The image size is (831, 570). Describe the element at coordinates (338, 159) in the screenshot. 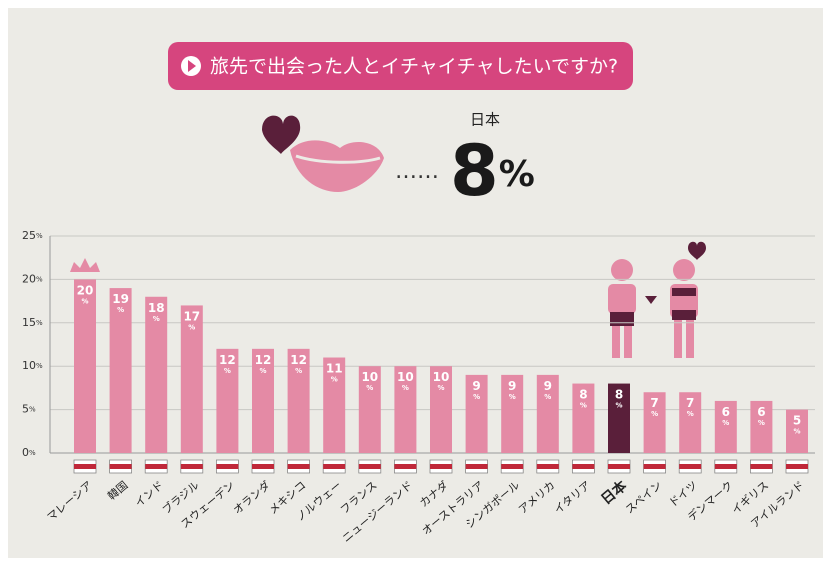

I see `lips-line` at that location.